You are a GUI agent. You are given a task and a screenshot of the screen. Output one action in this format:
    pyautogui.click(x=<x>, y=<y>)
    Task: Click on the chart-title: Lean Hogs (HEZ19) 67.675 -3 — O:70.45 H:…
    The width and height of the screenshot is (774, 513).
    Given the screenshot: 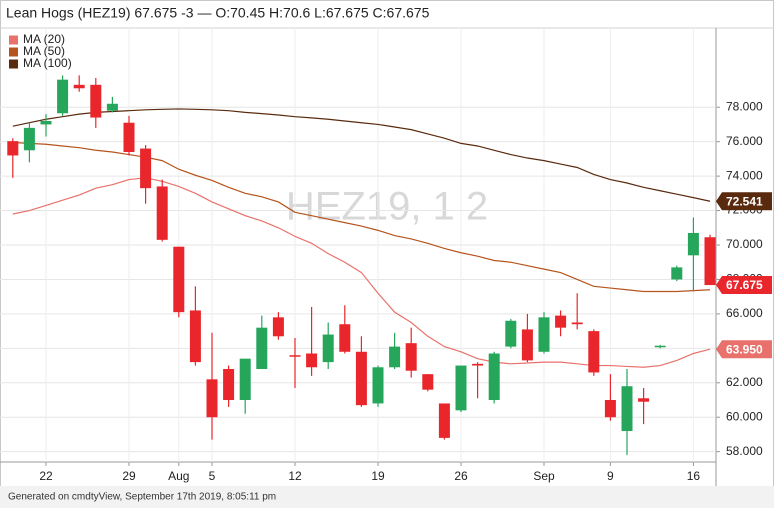 What is the action you would take?
    pyautogui.click(x=218, y=13)
    